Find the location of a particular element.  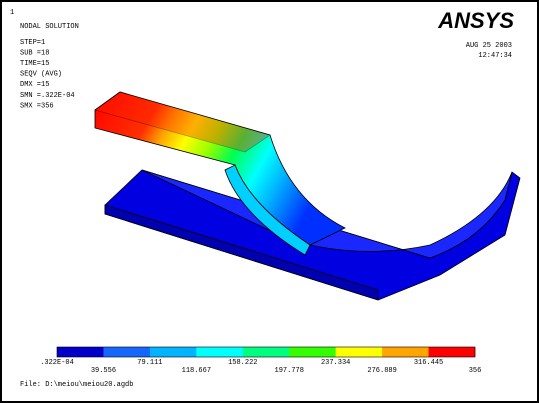

info-line: TIME=15 is located at coordinates (34, 64).